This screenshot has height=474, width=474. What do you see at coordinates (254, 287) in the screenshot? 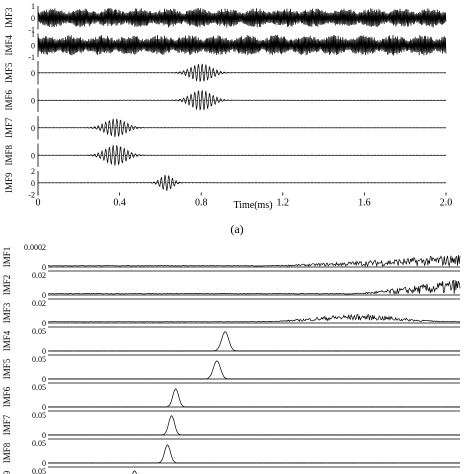
I see `series-line-imf2` at bounding box center [254, 287].